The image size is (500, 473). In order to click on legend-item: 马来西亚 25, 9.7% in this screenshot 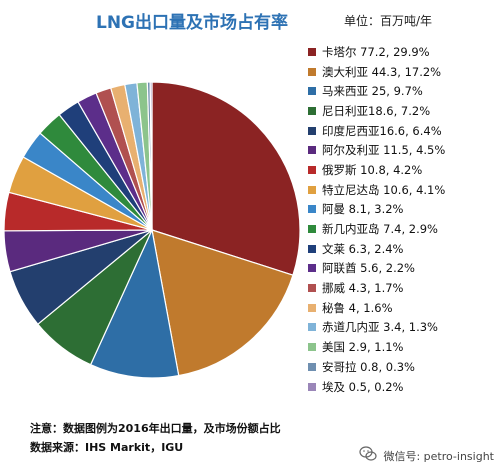, I will do `click(402, 91)`.